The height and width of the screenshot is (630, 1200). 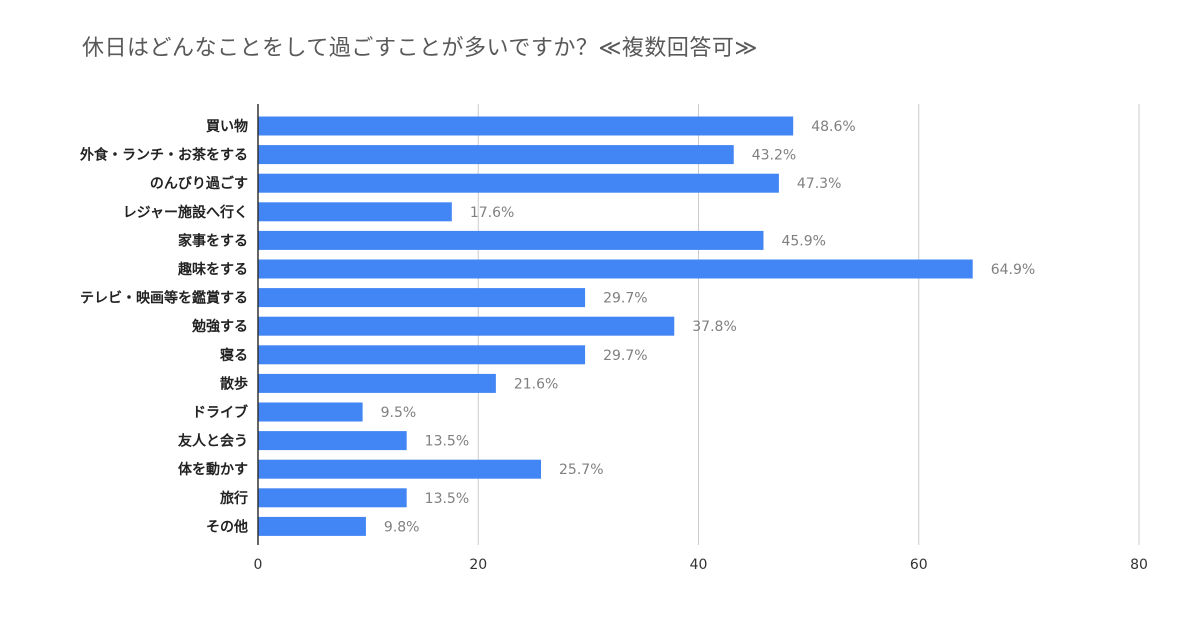 I want to click on category-label-9: 散歩, so click(x=234, y=383).